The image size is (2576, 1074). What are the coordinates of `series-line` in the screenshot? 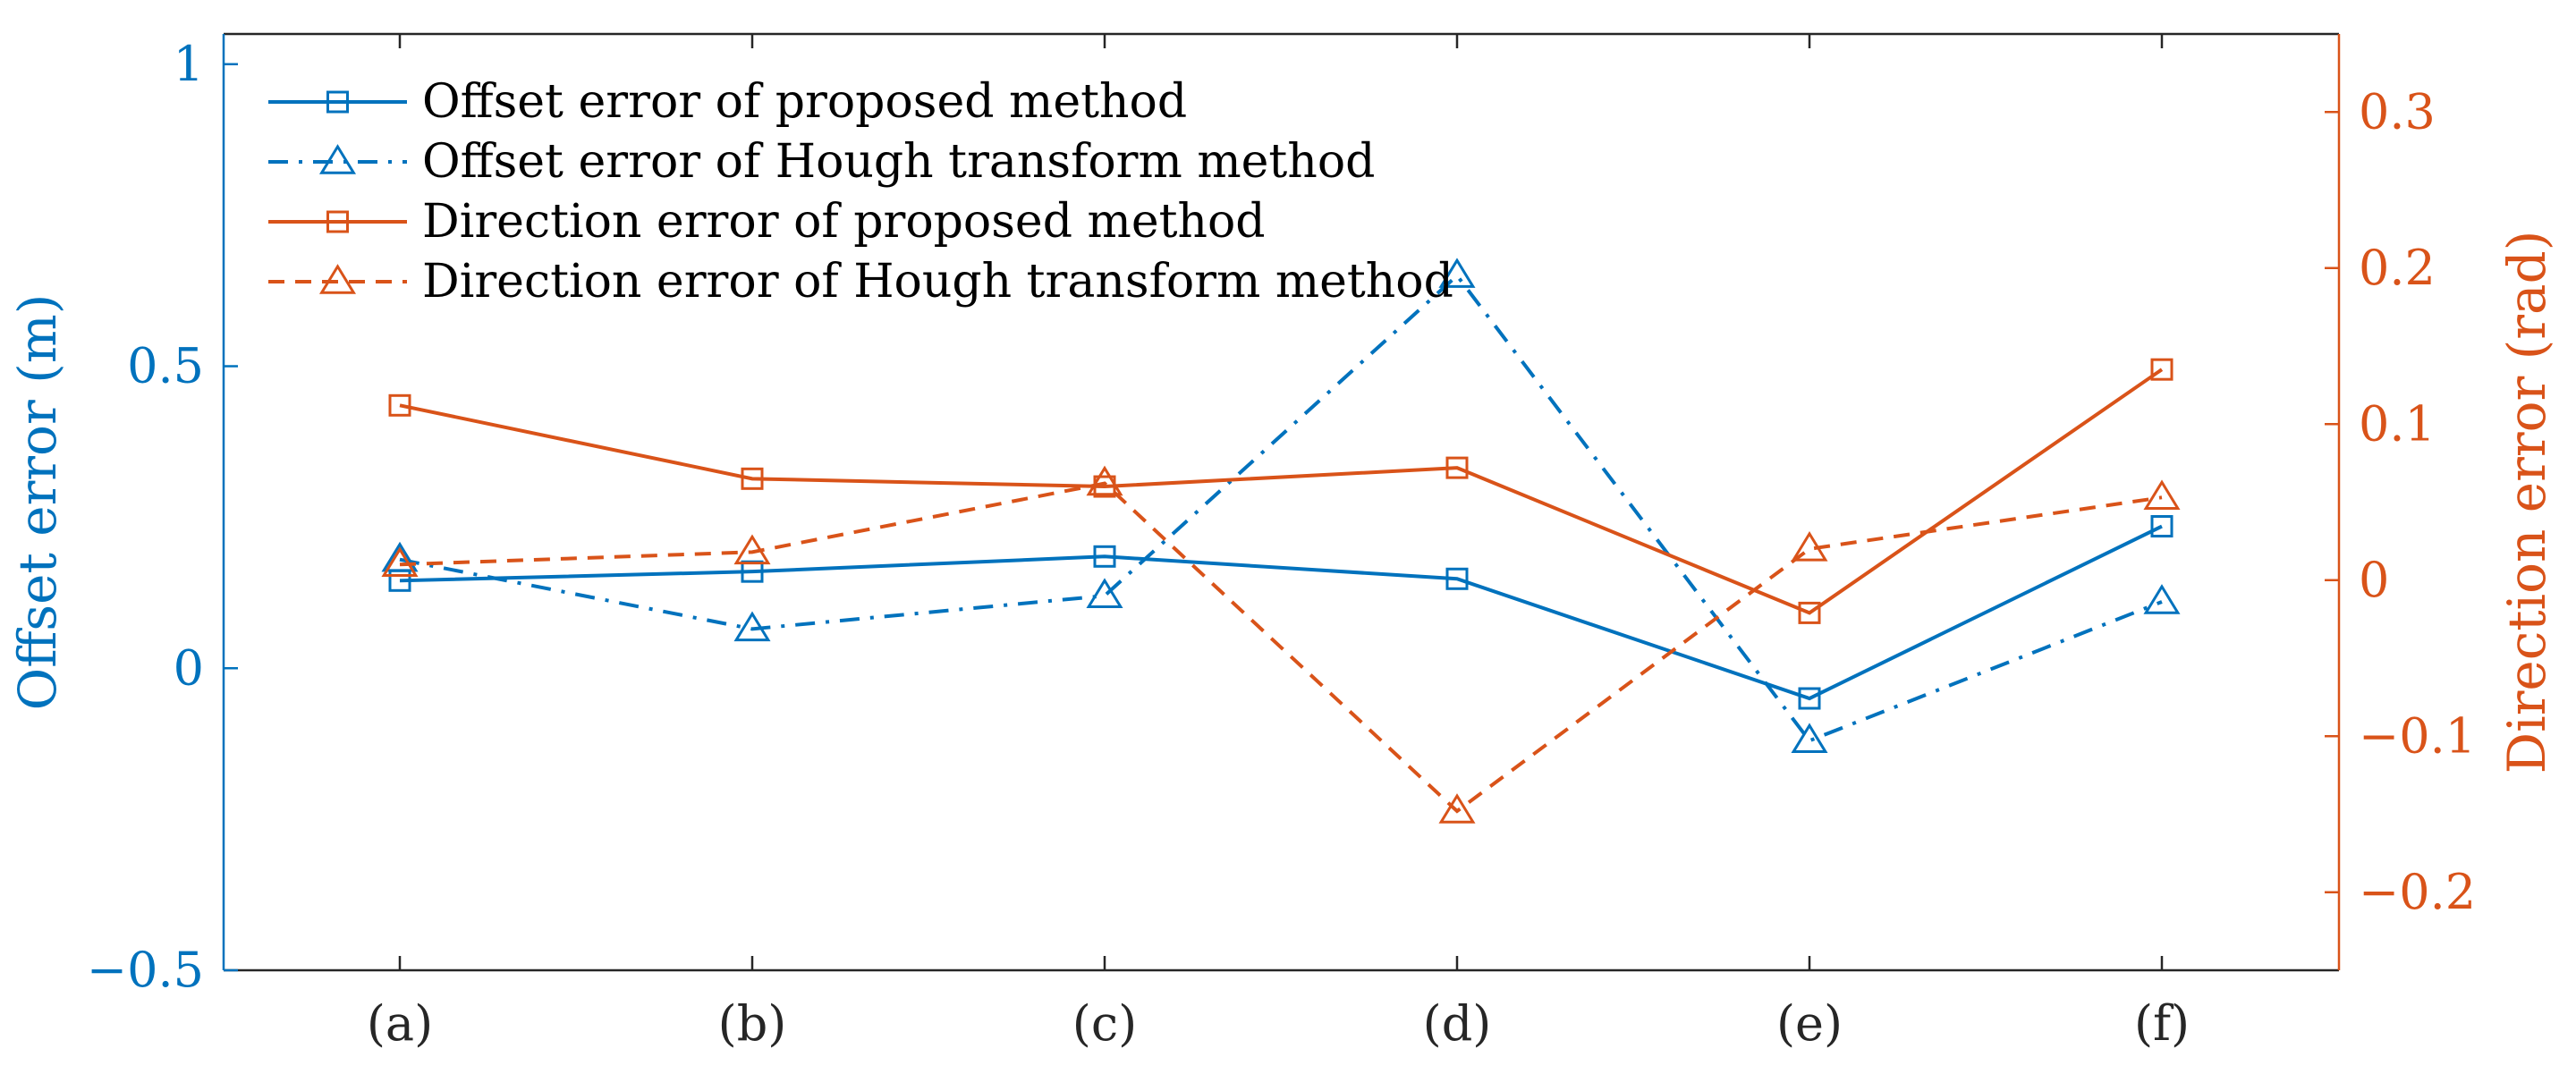 It's located at (1281, 612).